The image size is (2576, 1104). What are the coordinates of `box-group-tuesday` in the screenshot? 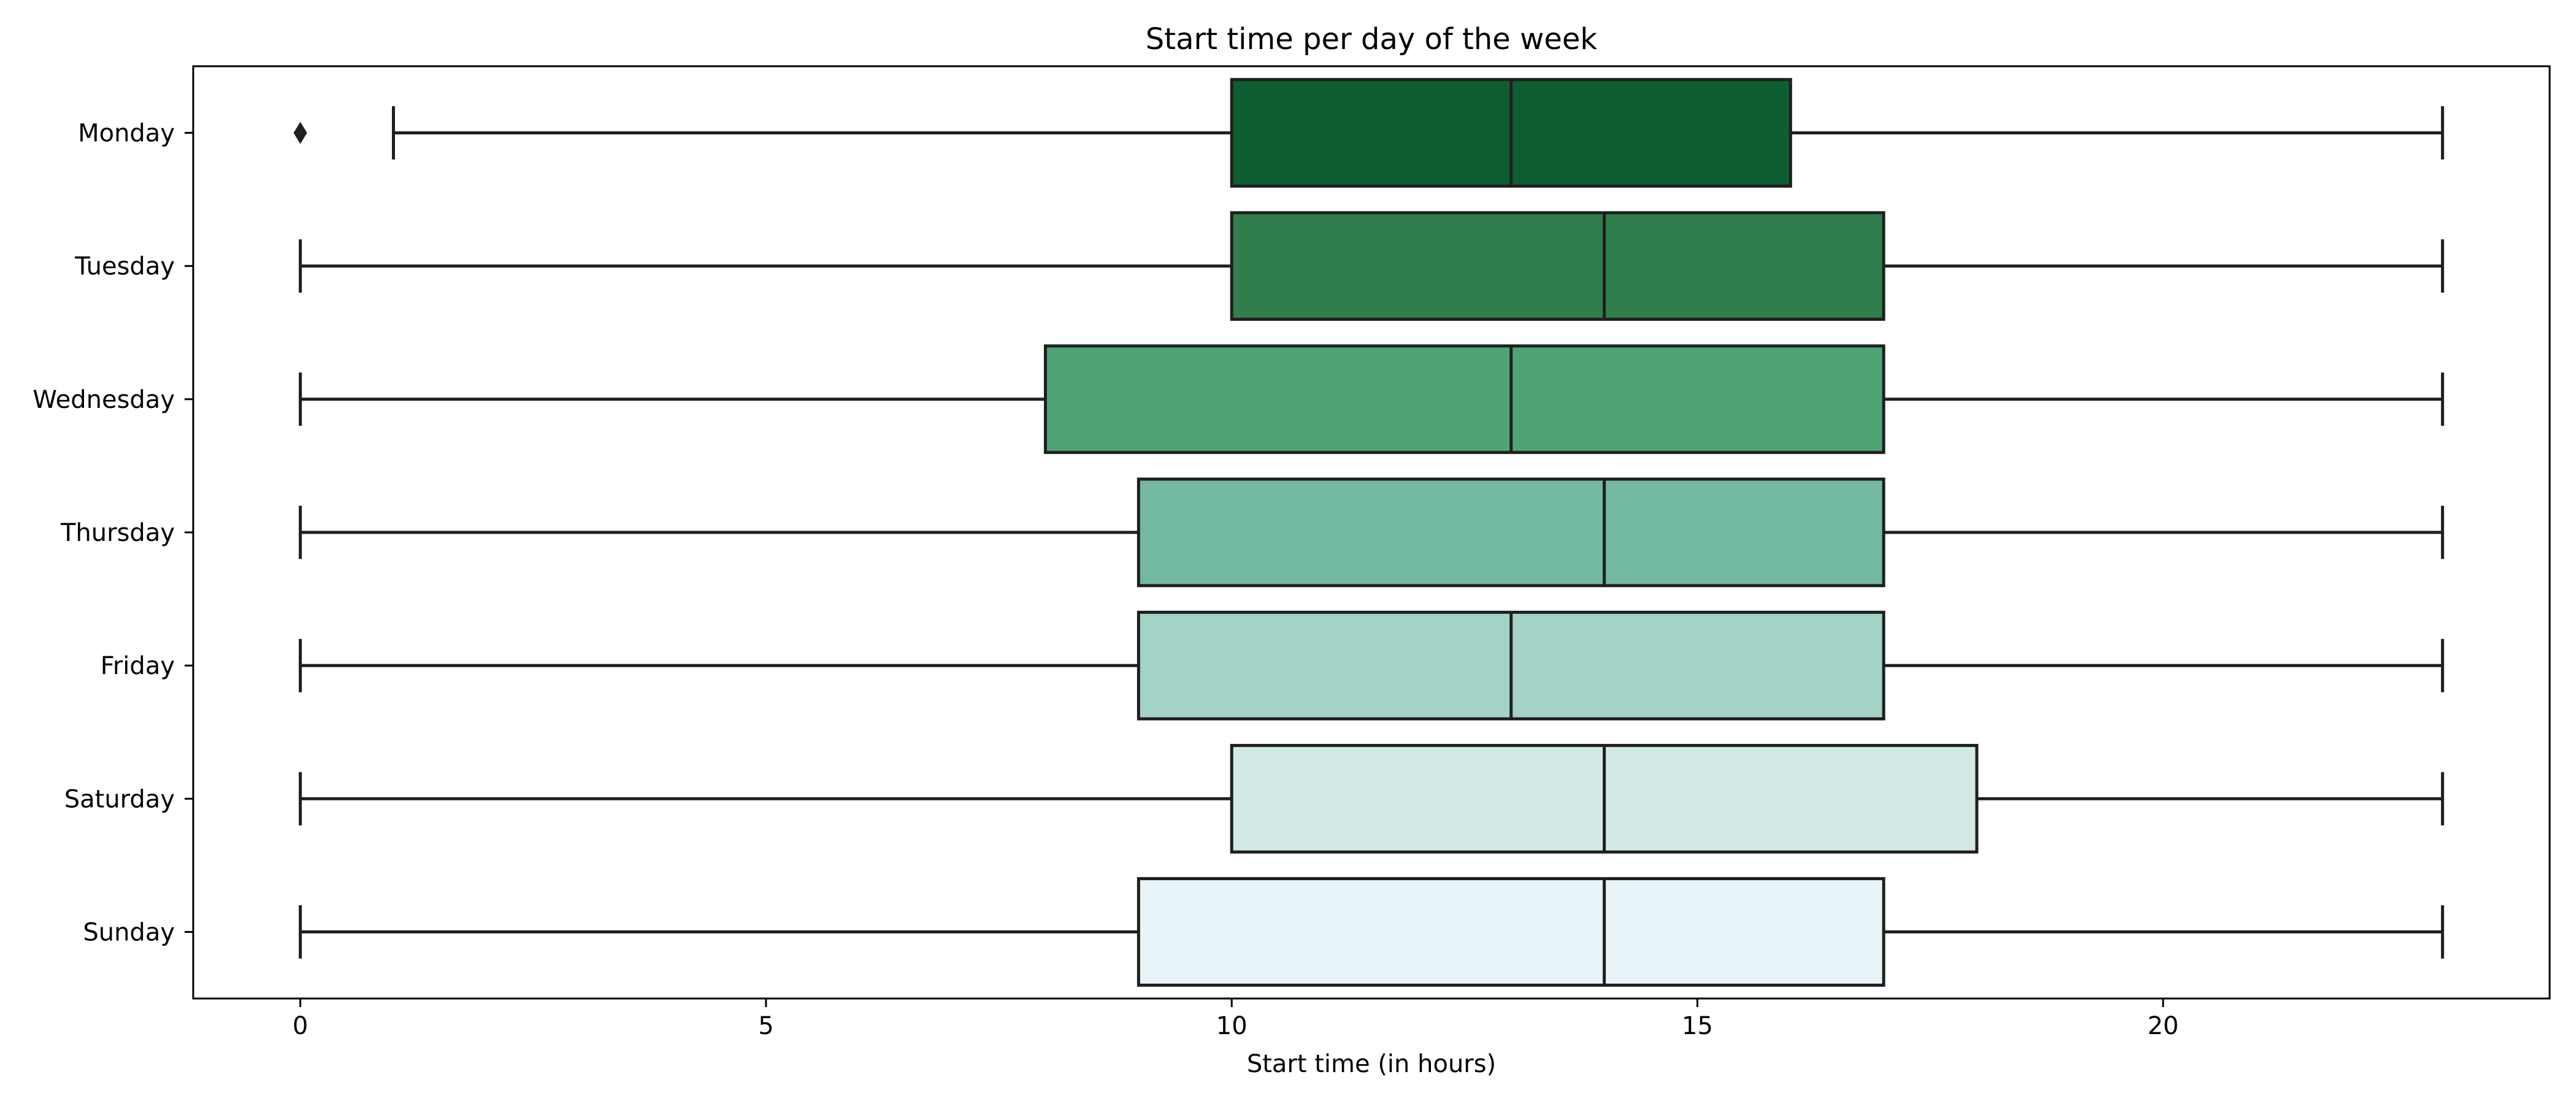 It's located at (1371, 266).